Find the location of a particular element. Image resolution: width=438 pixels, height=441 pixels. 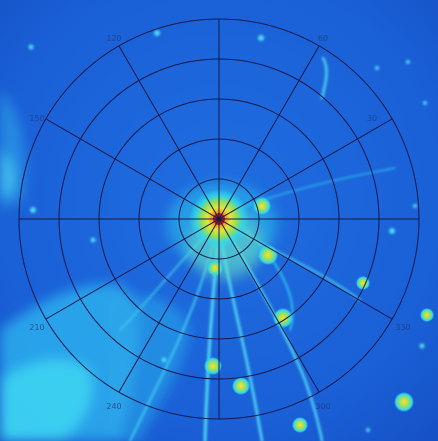

angle-label-210: 210 is located at coordinates (36, 327).